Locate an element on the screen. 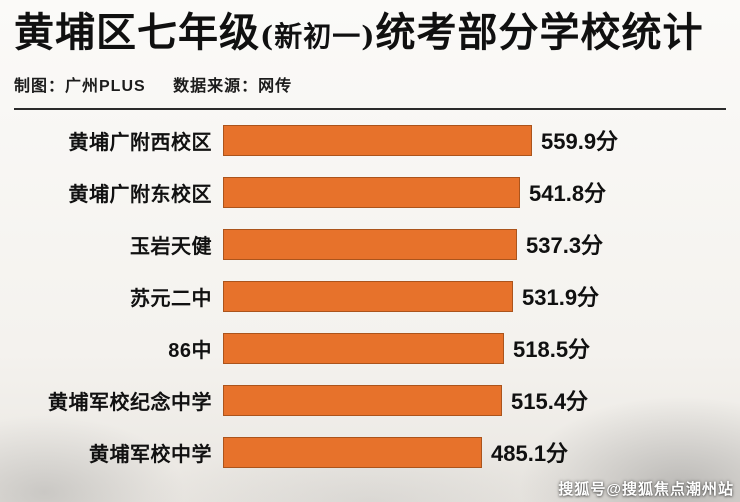 The height and width of the screenshot is (502, 740). watermark: 搜狐号@搜狐焦点潮州站 is located at coordinates (646, 489).